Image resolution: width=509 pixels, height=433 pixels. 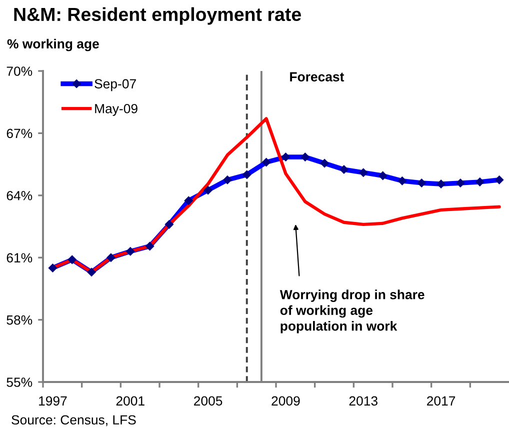 What do you see at coordinates (19, 258) in the screenshot?
I see `y-tick-label: 61%` at bounding box center [19, 258].